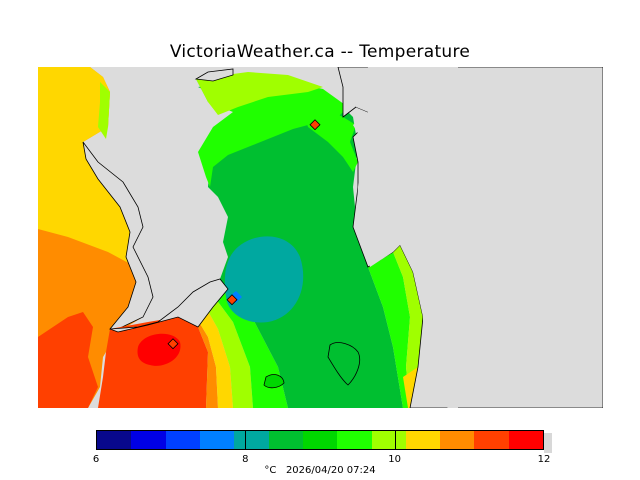 The height and width of the screenshot is (480, 640). What do you see at coordinates (96, 459) in the screenshot?
I see `legend-tick-label: 6` at bounding box center [96, 459].